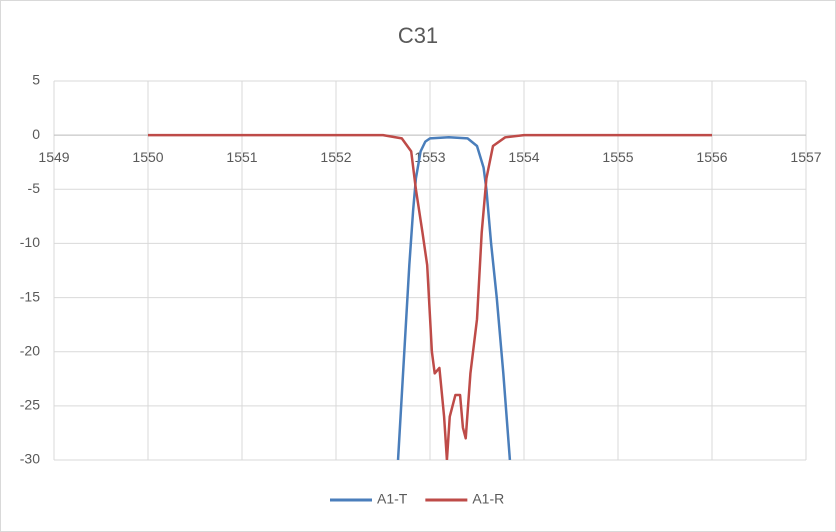 The width and height of the screenshot is (836, 532). I want to click on y-tick-label: 5, so click(36, 80).